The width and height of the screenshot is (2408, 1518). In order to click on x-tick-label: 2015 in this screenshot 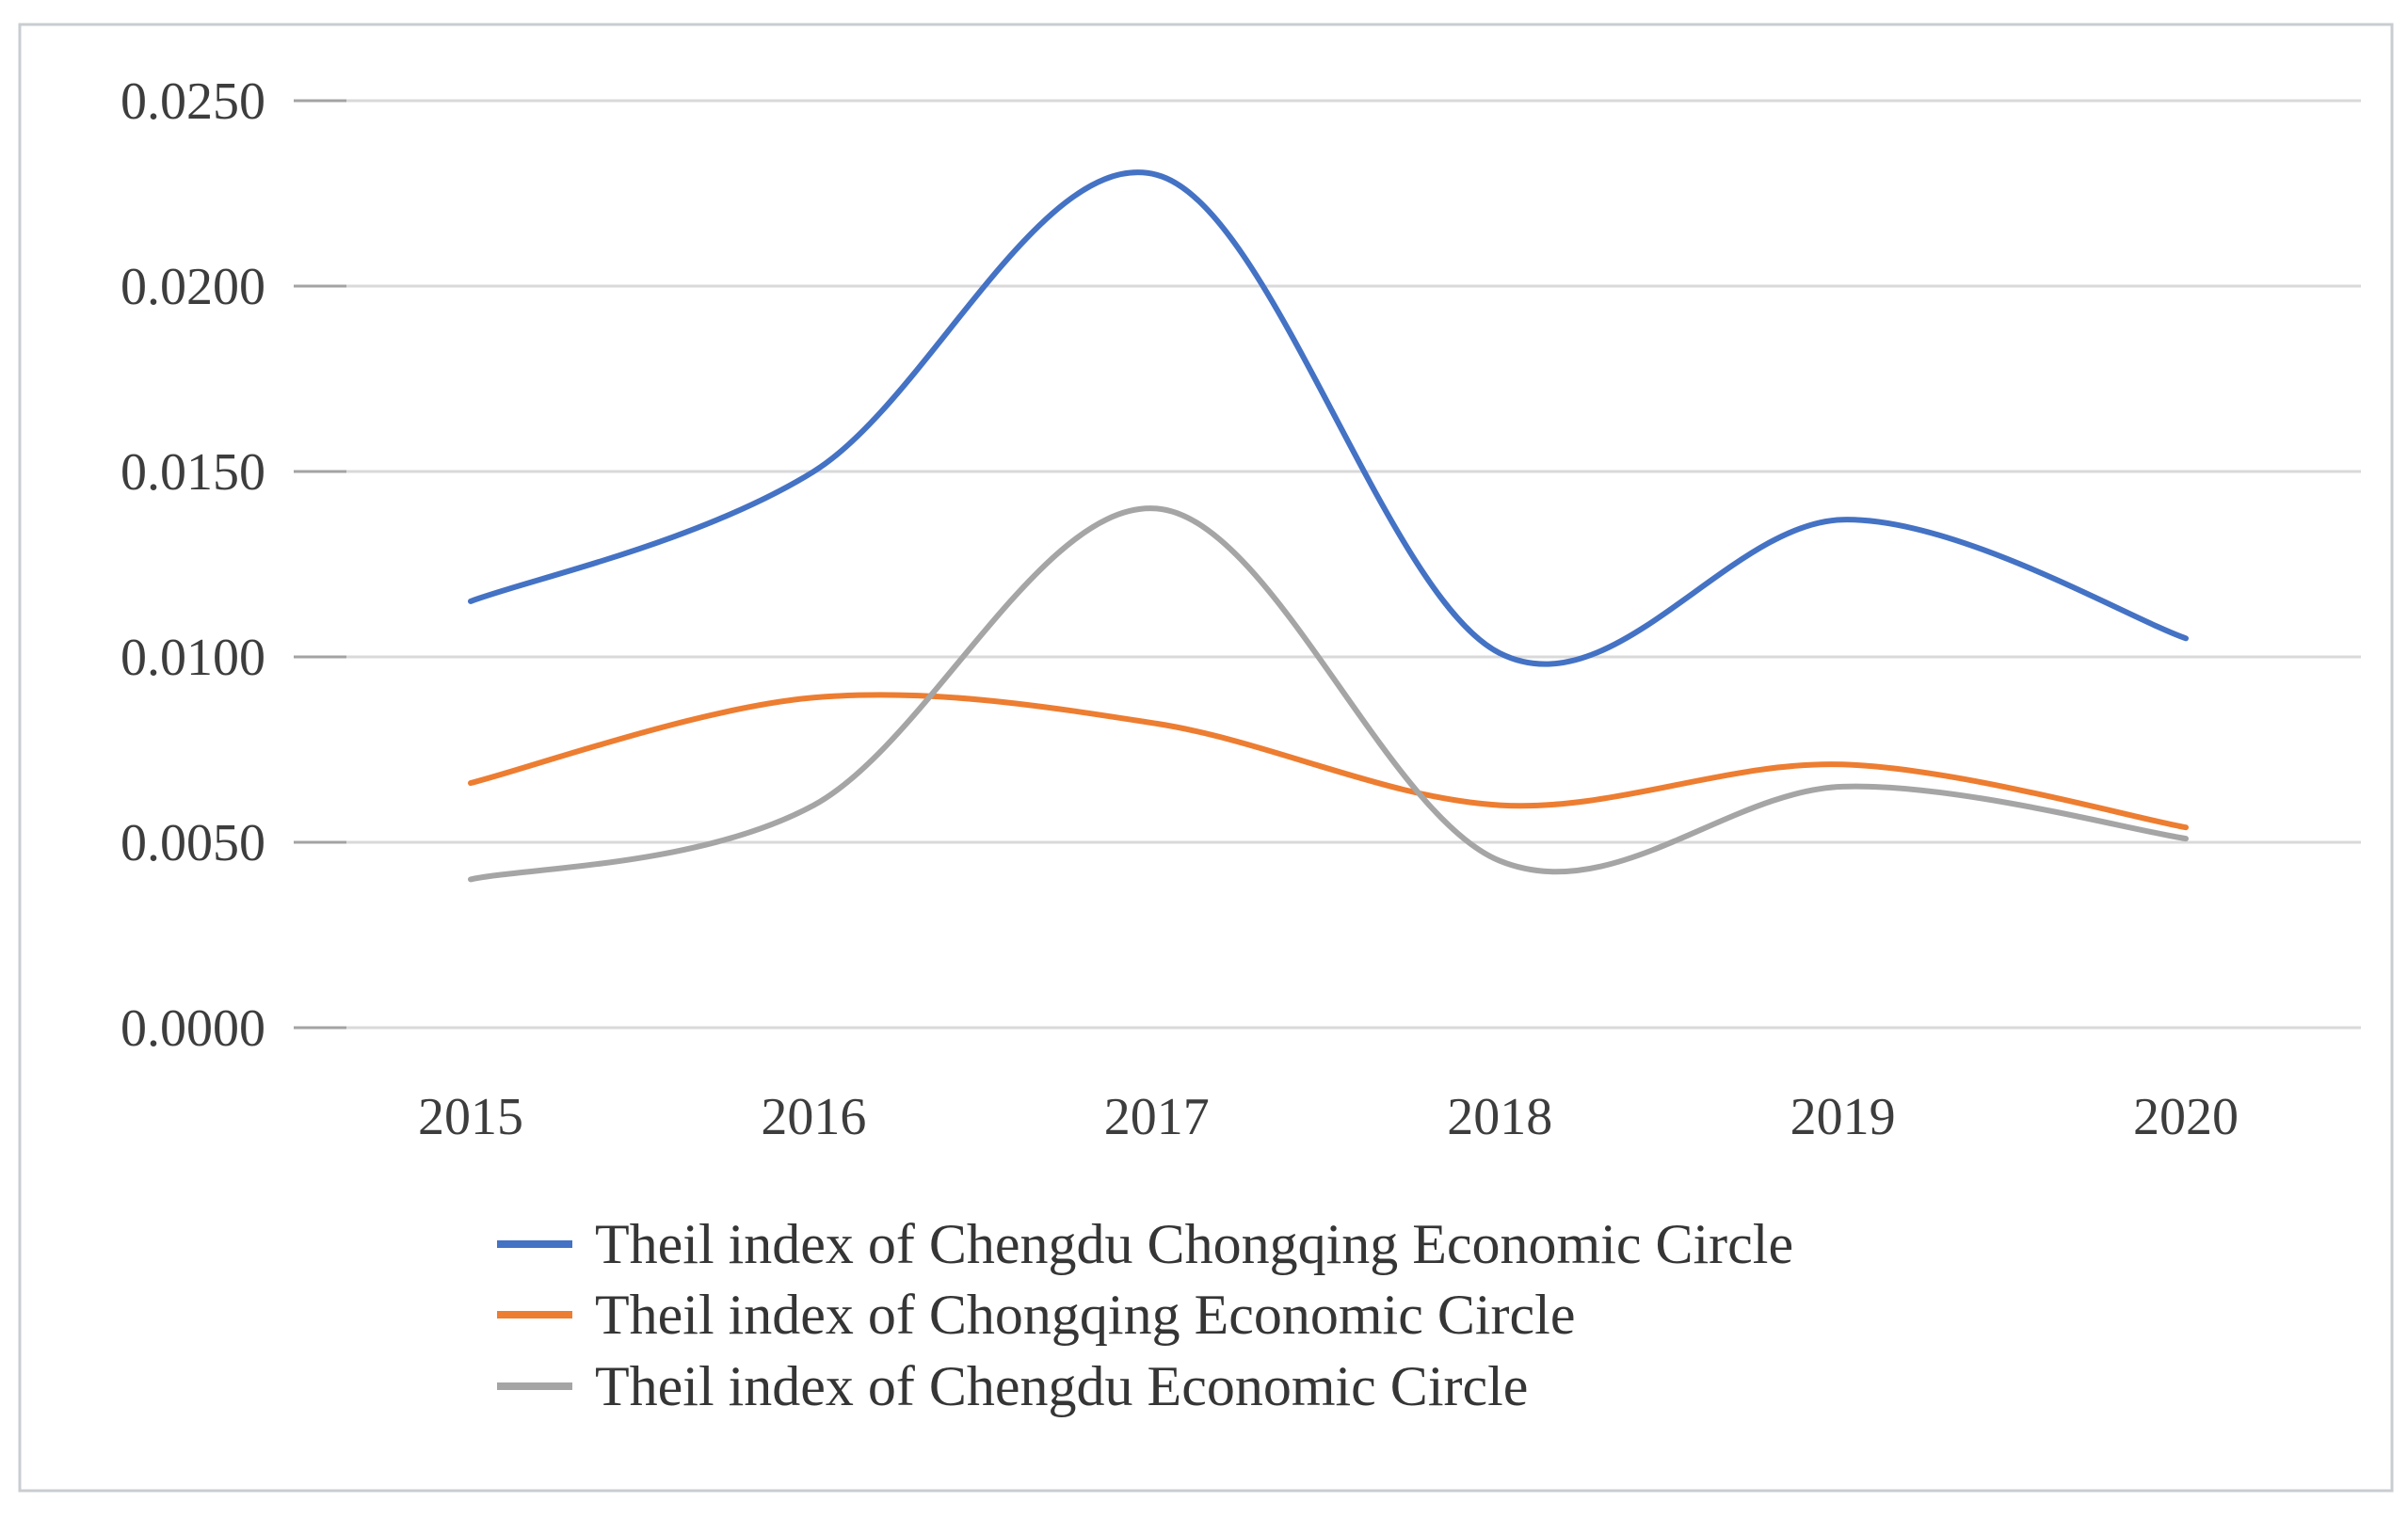, I will do `click(470, 1117)`.